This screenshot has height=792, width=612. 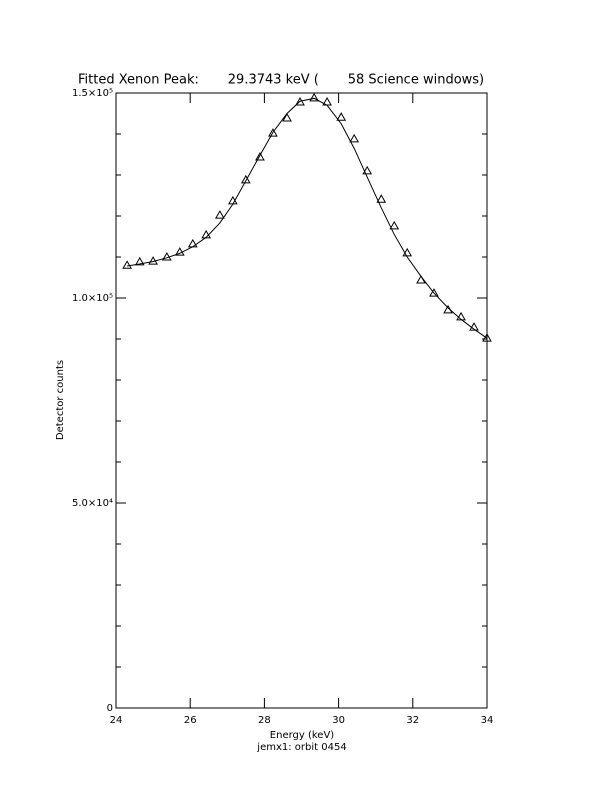 I want to click on x-tick-label: 28, so click(x=264, y=720).